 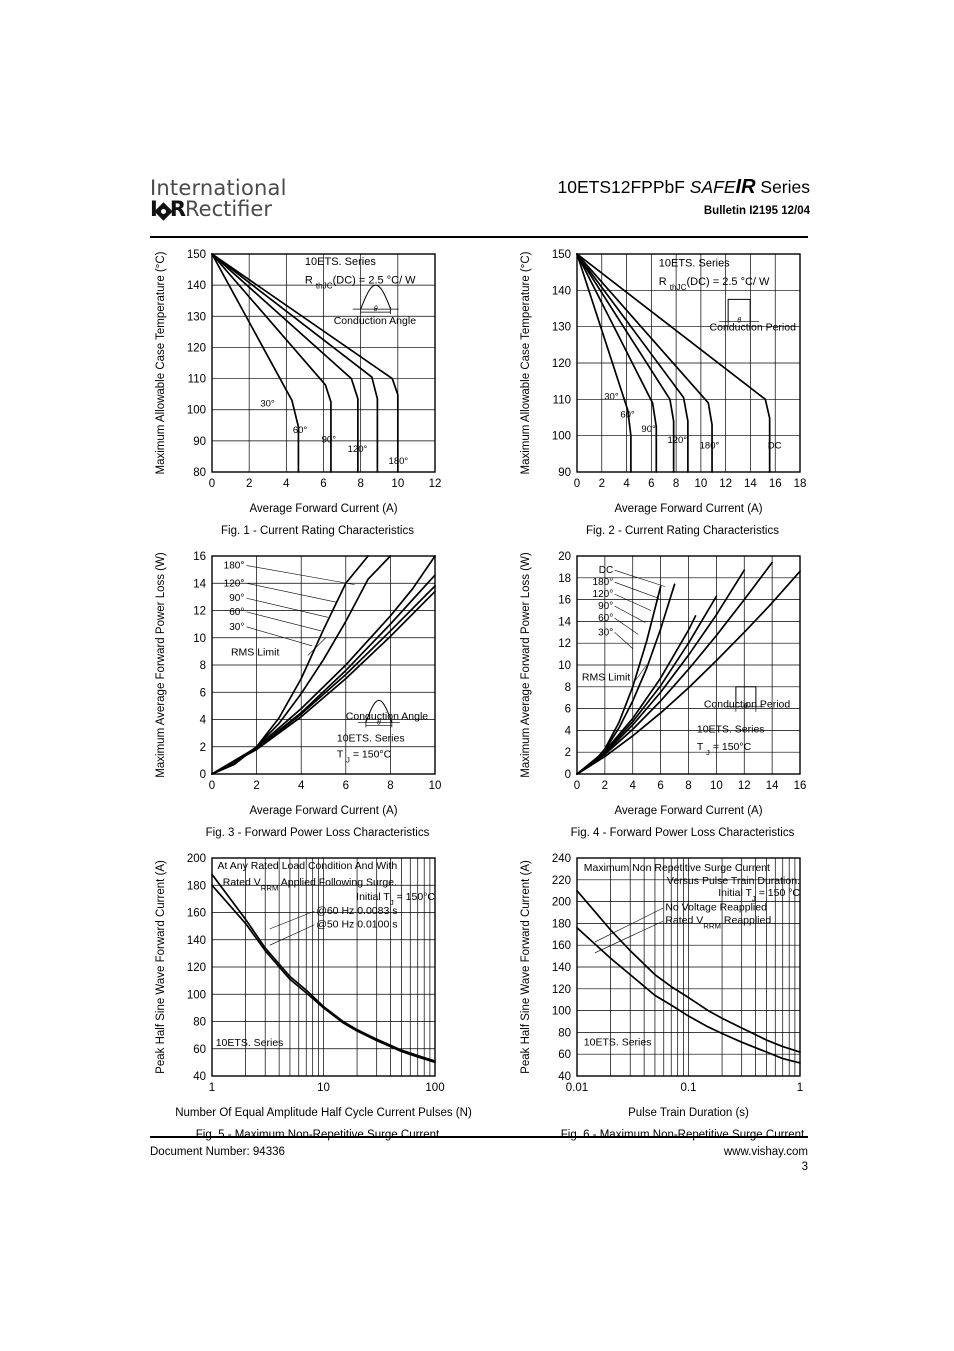 I want to click on fig1-curve, so click(x=295, y=363).